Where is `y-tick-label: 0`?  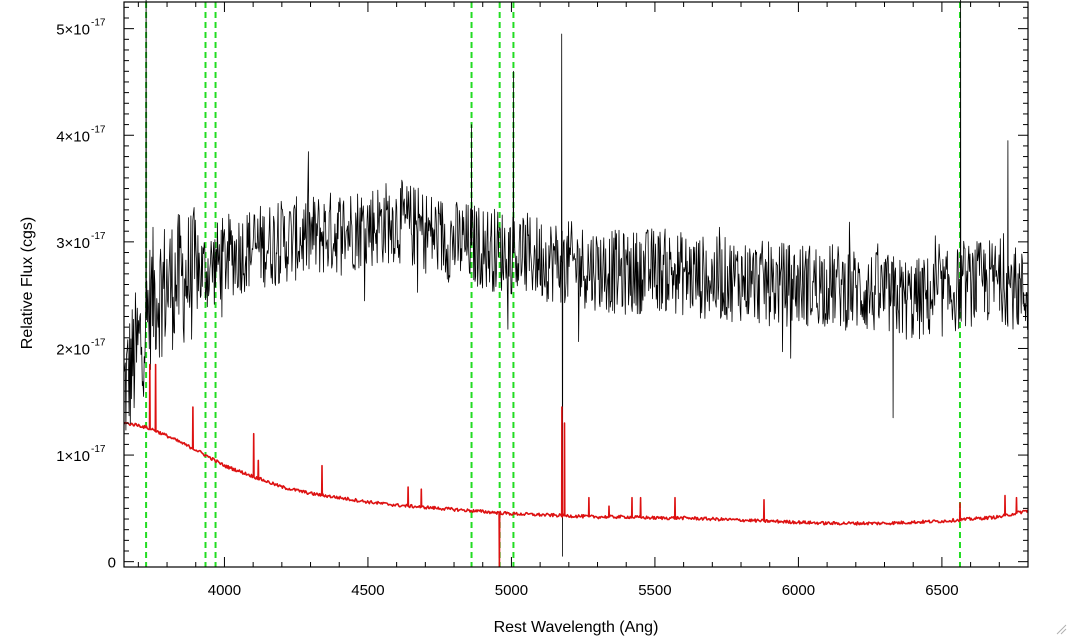 y-tick-label: 0 is located at coordinates (112, 563).